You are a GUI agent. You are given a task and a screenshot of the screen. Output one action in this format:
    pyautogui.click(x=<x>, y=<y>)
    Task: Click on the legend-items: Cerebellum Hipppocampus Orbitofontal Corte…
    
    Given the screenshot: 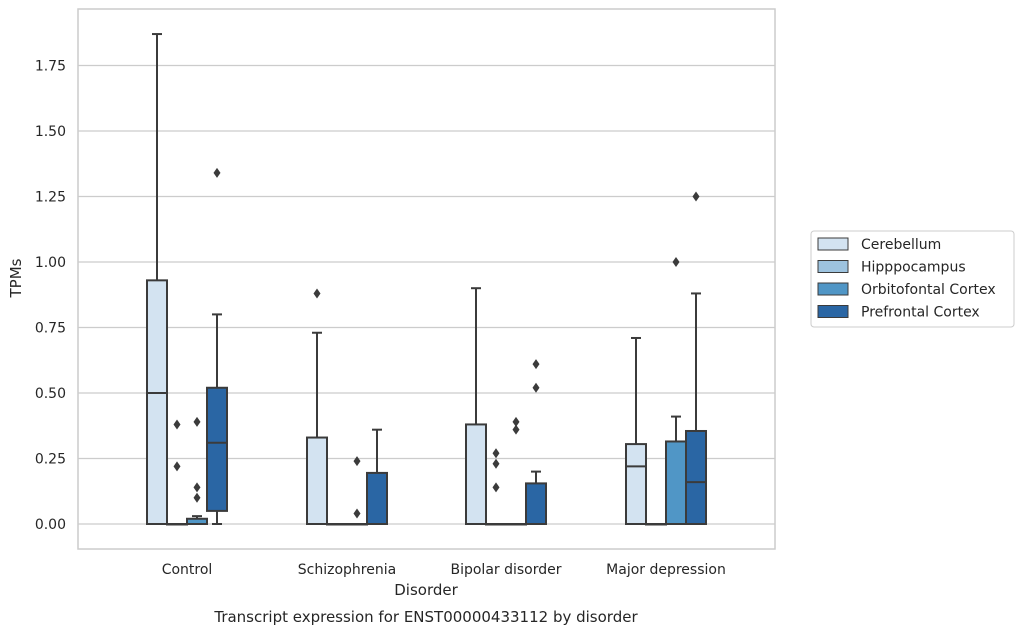 What is the action you would take?
    pyautogui.click(x=906, y=279)
    